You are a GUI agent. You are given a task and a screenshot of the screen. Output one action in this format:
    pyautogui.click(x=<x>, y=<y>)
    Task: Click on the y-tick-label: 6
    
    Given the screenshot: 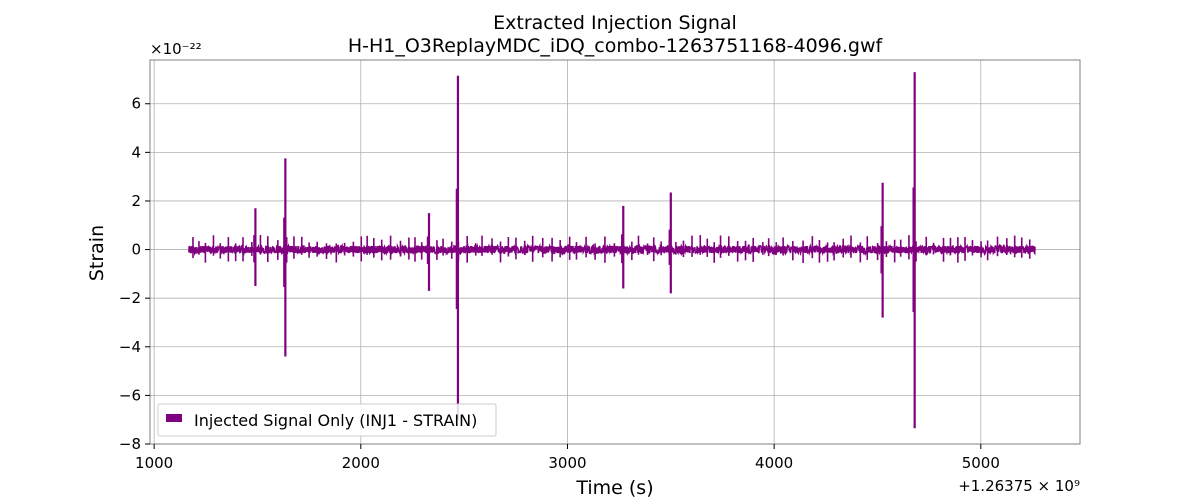 What is the action you would take?
    pyautogui.click(x=136, y=104)
    